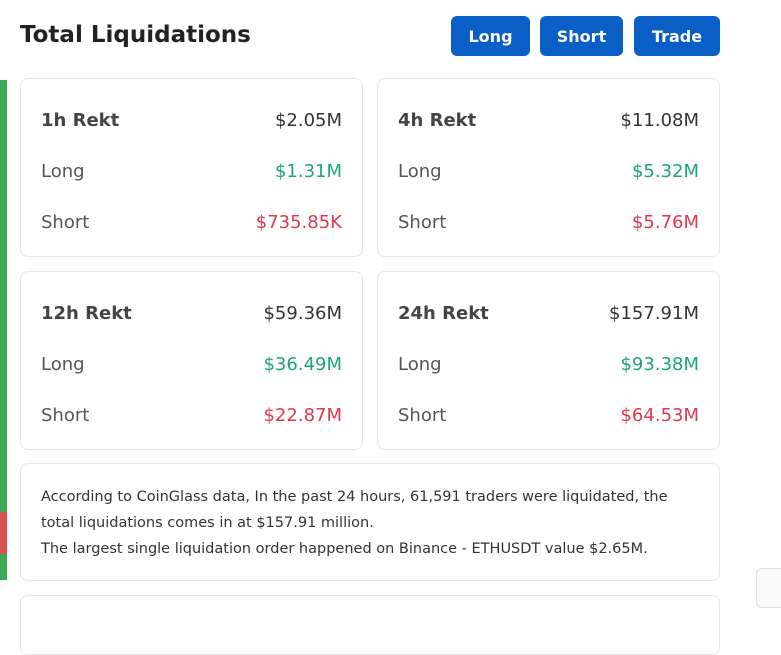  I want to click on left-strip, so click(3, 330).